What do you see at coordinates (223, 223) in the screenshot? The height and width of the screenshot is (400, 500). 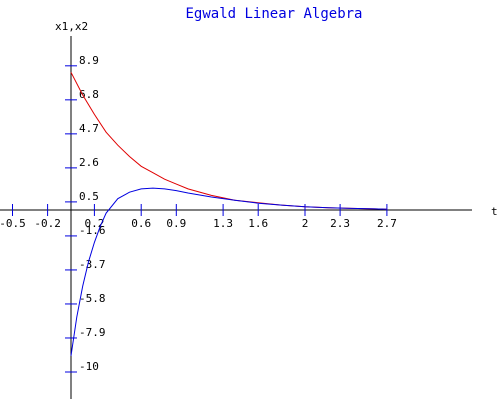 I see `x-tick-label: 1.3` at bounding box center [223, 223].